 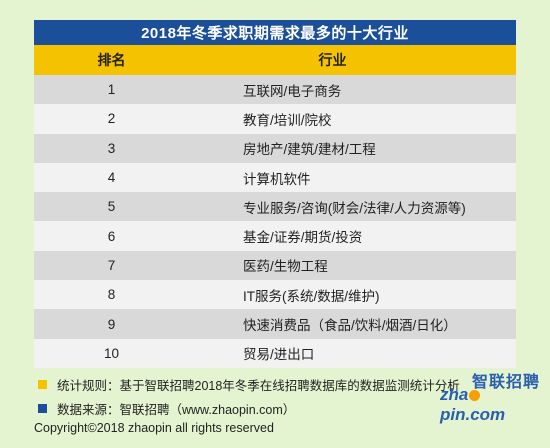 I want to click on rank-cell: 7, so click(x=111, y=265).